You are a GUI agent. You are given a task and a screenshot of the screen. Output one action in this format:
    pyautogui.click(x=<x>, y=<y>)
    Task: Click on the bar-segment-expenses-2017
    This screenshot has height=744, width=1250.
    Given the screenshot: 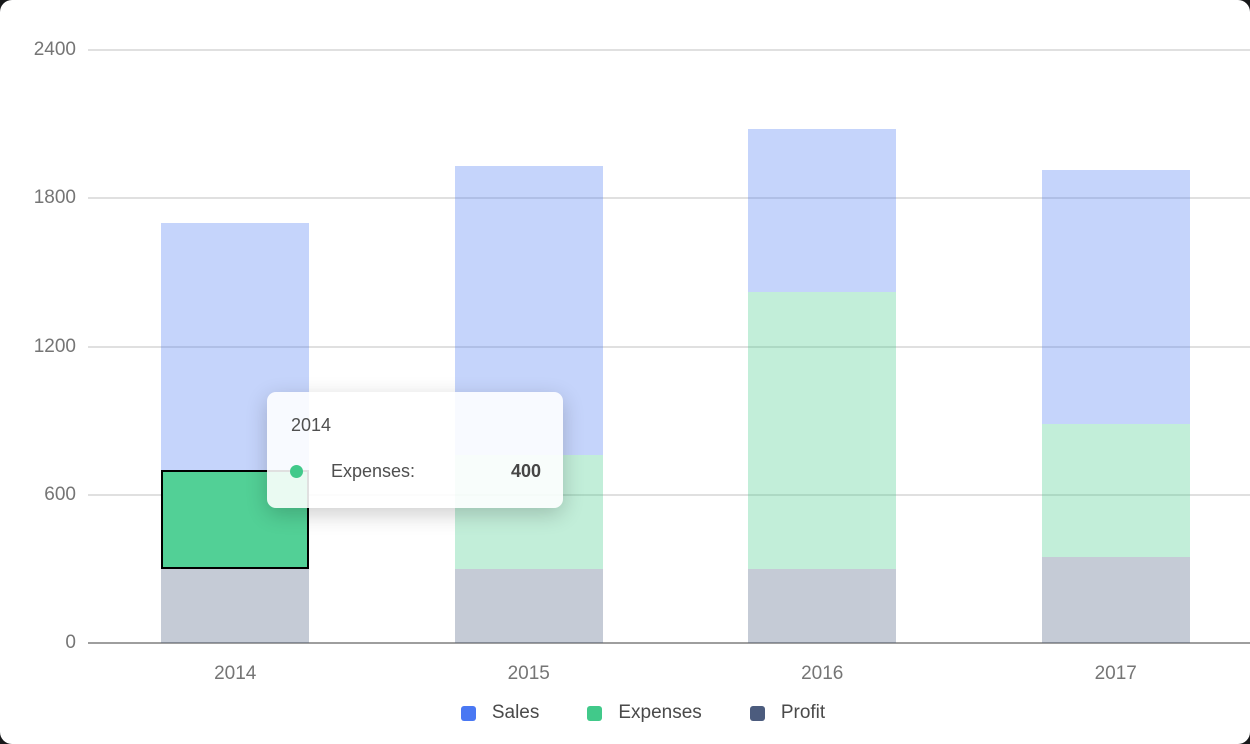 What is the action you would take?
    pyautogui.click(x=1115, y=490)
    